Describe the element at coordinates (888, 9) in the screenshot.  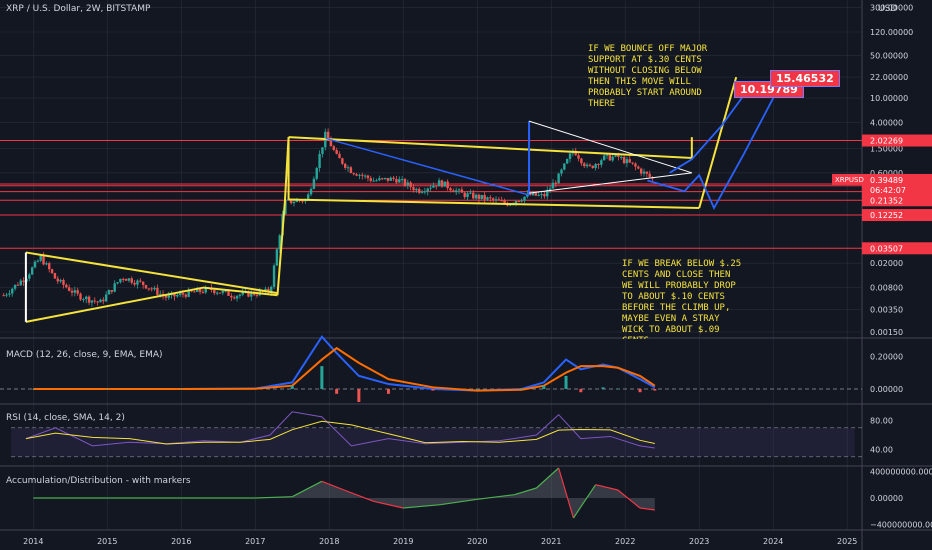
I see `currency-label: USD` at that location.